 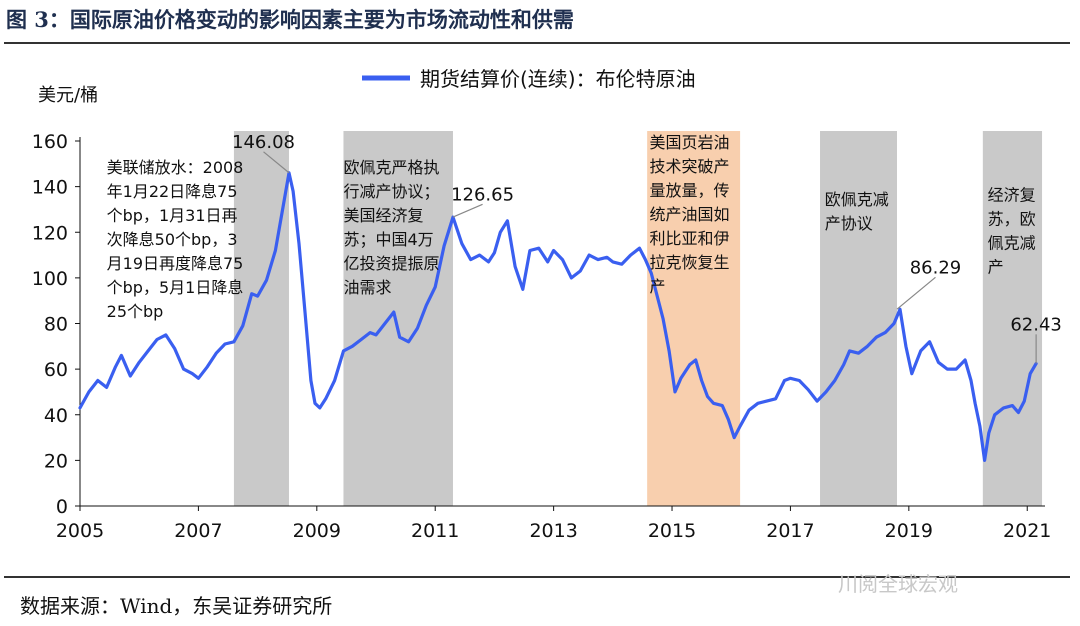 I want to click on annotation-2-line-2: 量放量，传, so click(x=690, y=190).